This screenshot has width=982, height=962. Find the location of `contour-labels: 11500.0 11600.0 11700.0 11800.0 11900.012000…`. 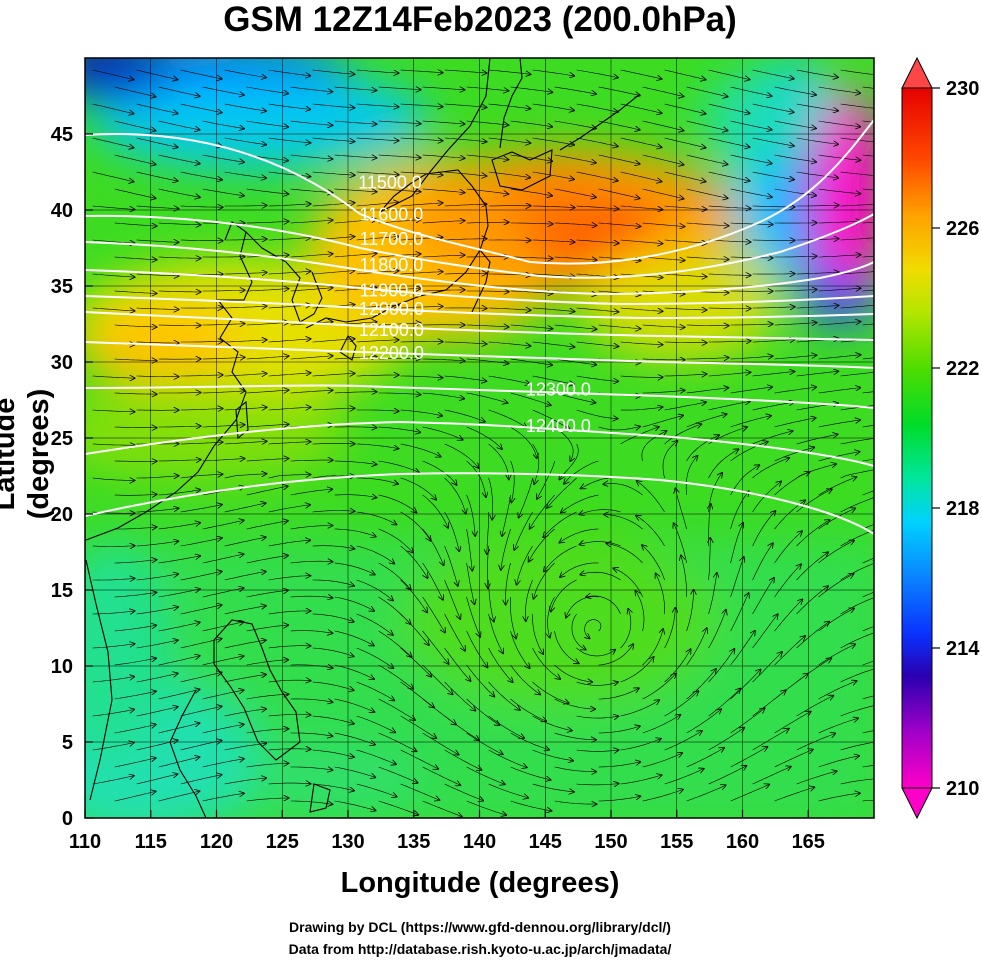

contour-labels: 11500.0 11600.0 11700.0 11800.0 11900.012000… is located at coordinates (474, 304).